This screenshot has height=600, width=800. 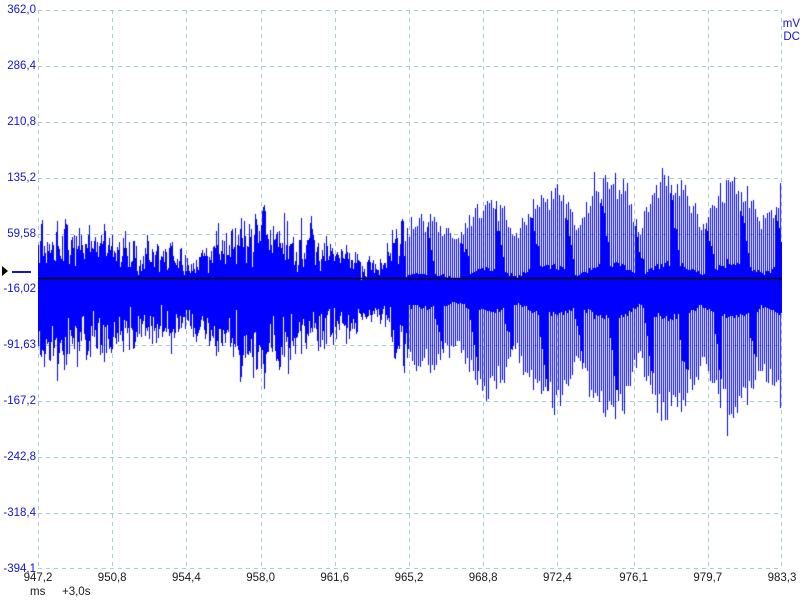 I want to click on y-axis-tick-label: -318,4, so click(x=19, y=513).